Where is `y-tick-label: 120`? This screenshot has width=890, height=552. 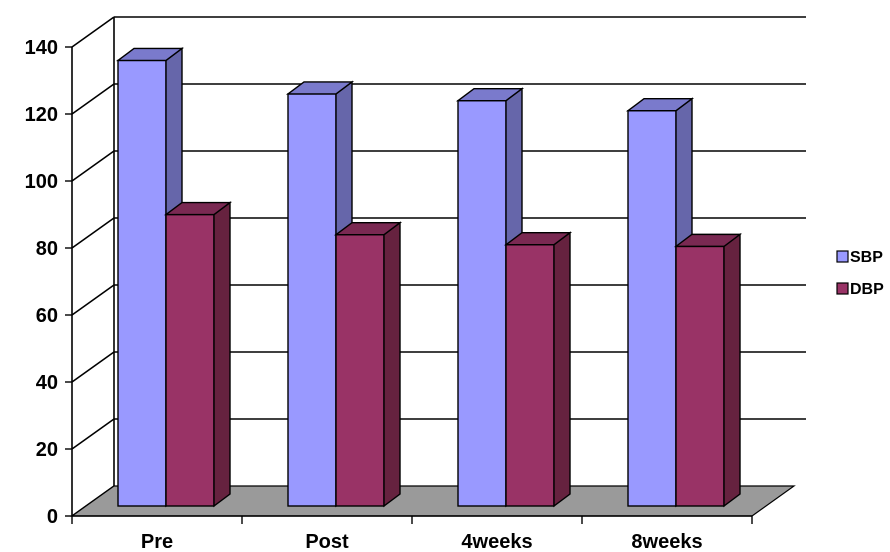 y-tick-label: 120 is located at coordinates (41, 115).